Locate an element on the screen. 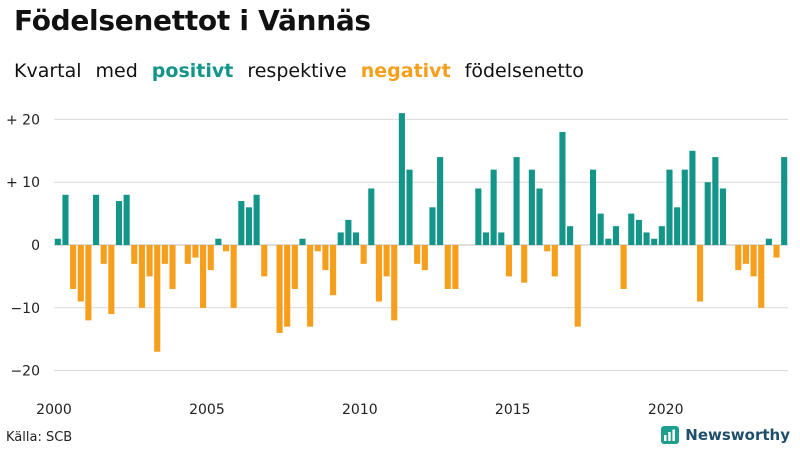  y-tick-label: + 20 is located at coordinates (23, 120).